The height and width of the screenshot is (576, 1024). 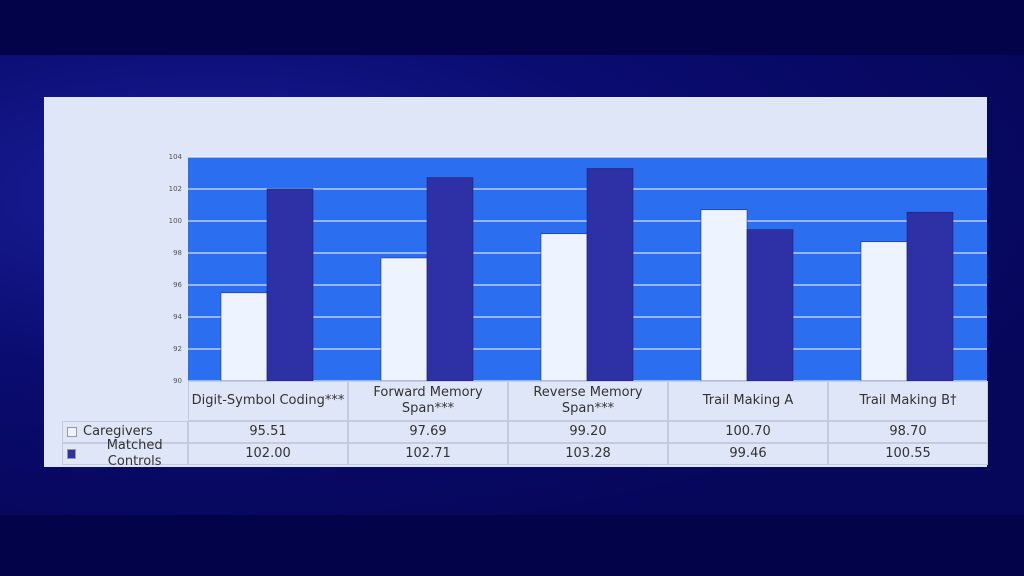 What do you see at coordinates (177, 253) in the screenshot?
I see `y-tick-label: 98` at bounding box center [177, 253].